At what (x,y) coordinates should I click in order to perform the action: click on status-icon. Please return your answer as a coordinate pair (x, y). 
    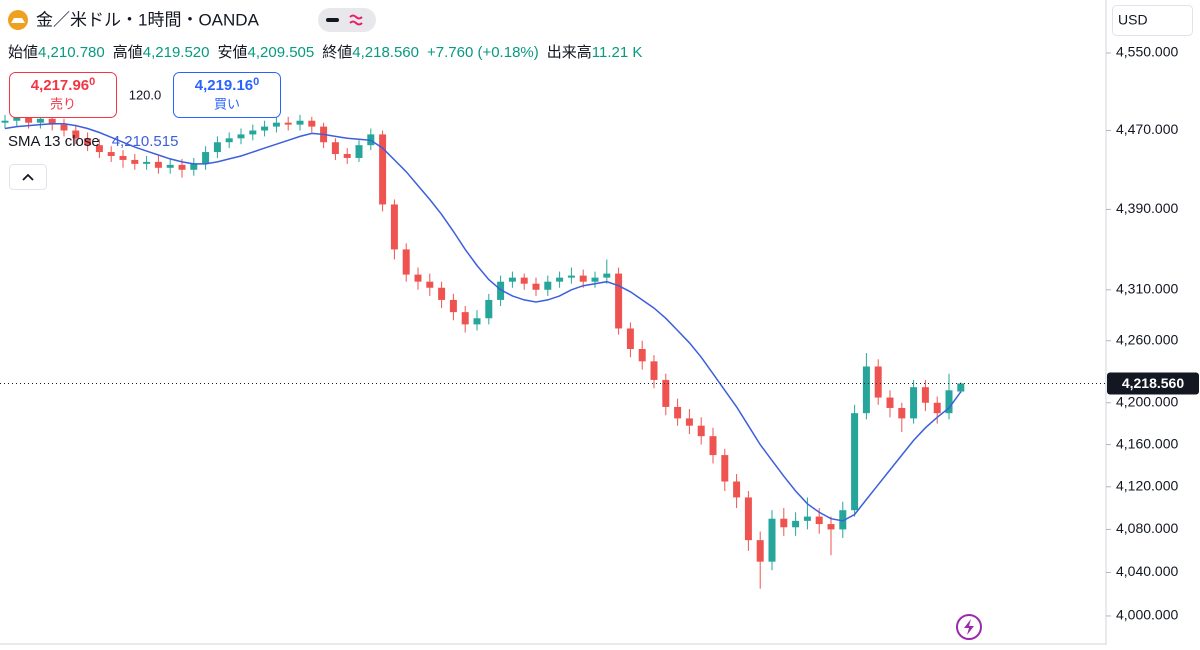
    Looking at the image, I should click on (332, 20).